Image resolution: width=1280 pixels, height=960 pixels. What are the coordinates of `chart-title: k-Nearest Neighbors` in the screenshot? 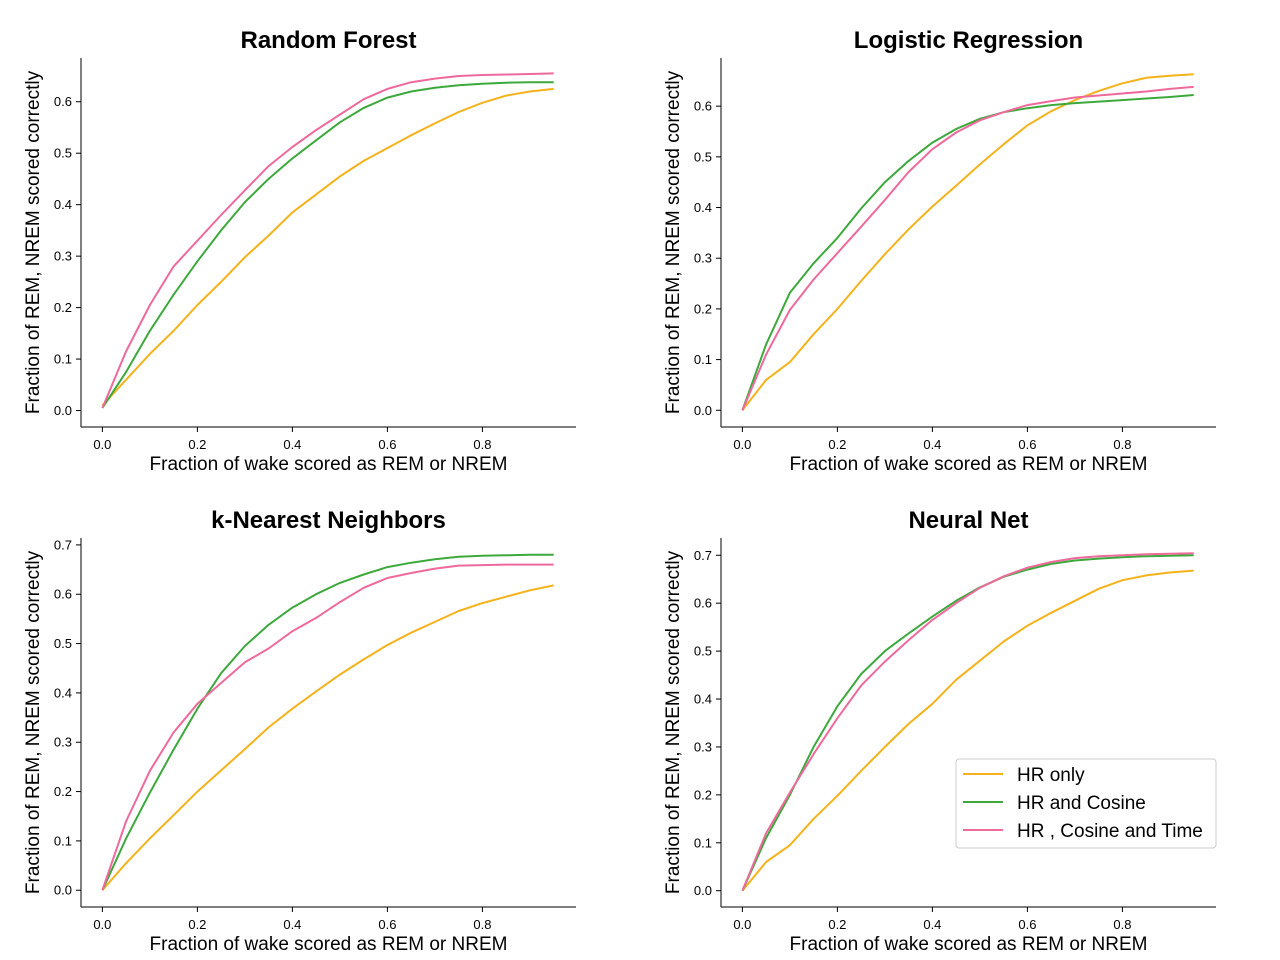 It's located at (328, 520).